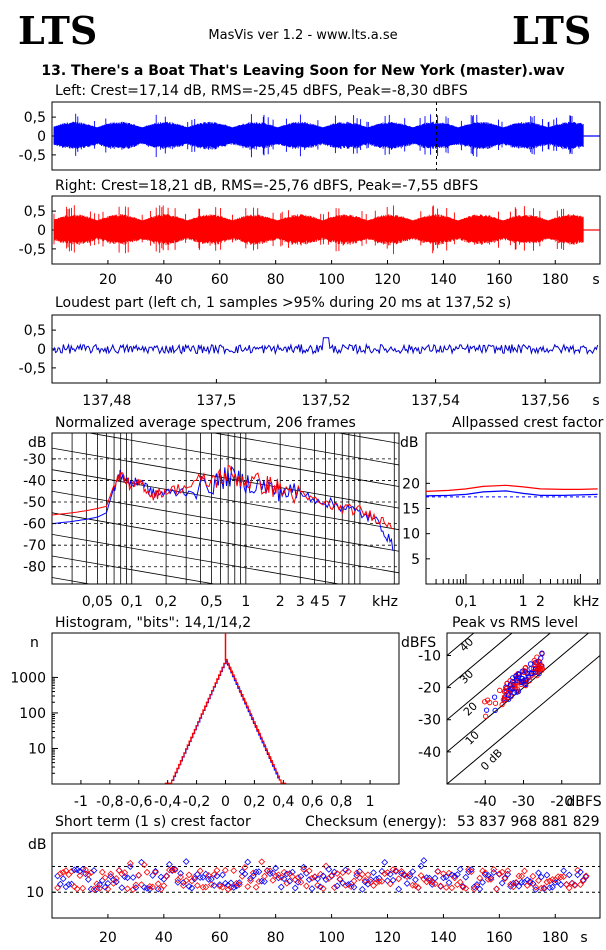  What do you see at coordinates (81, 802) in the screenshot?
I see `x-tick-label: -1` at bounding box center [81, 802].